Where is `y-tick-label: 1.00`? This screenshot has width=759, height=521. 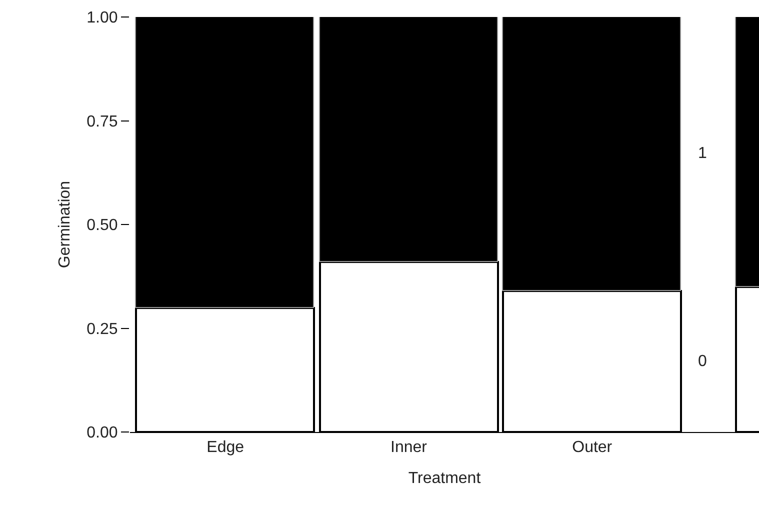
y-tick-label: 1.00 is located at coordinates (102, 18).